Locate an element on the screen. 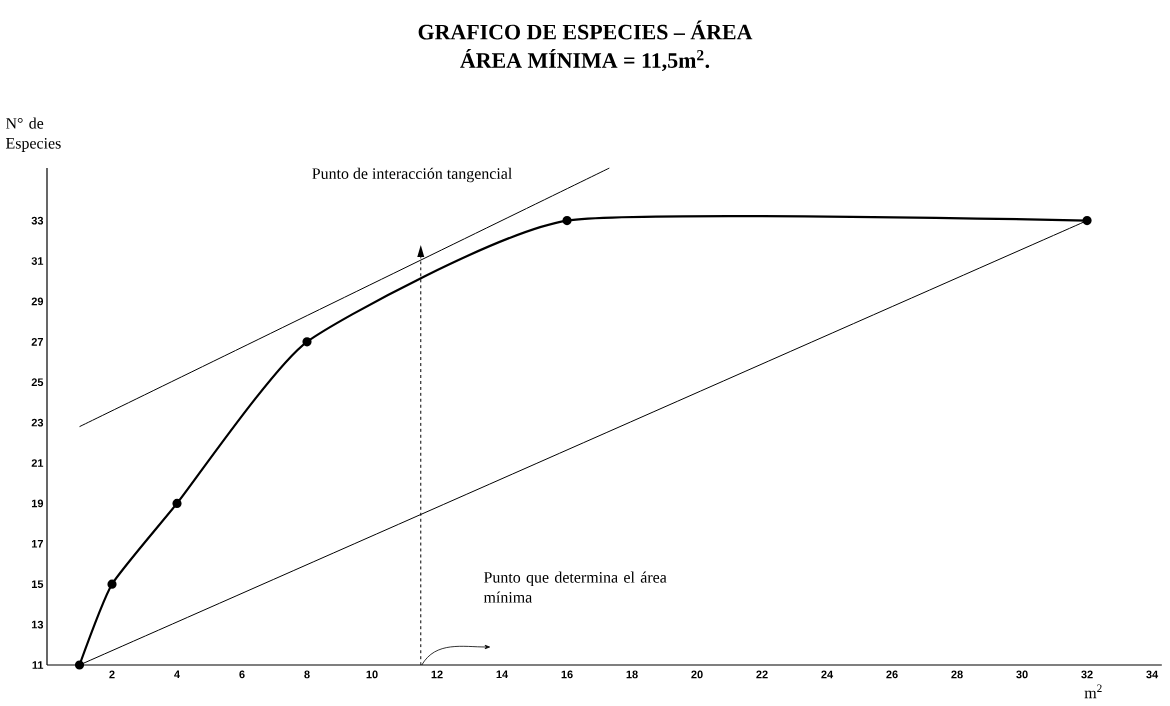 The image size is (1170, 706). annotation: Punto que determina el área mínima is located at coordinates (575, 587).